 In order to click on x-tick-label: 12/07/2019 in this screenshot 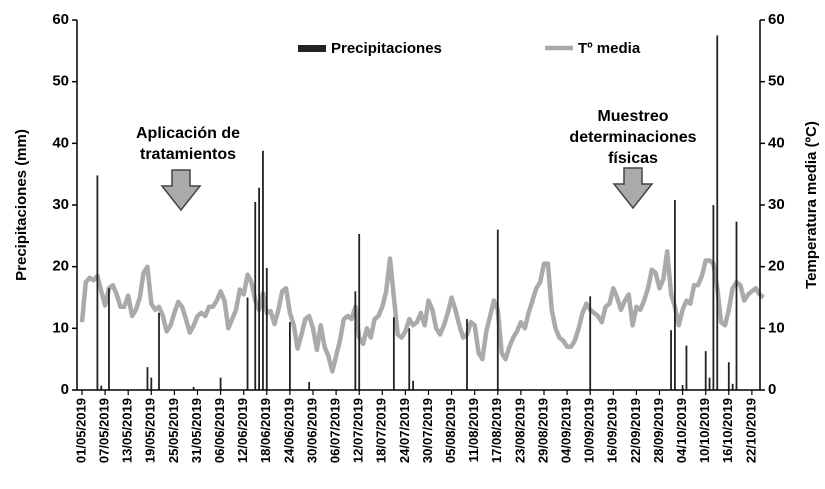, I will do `click(358, 430)`.